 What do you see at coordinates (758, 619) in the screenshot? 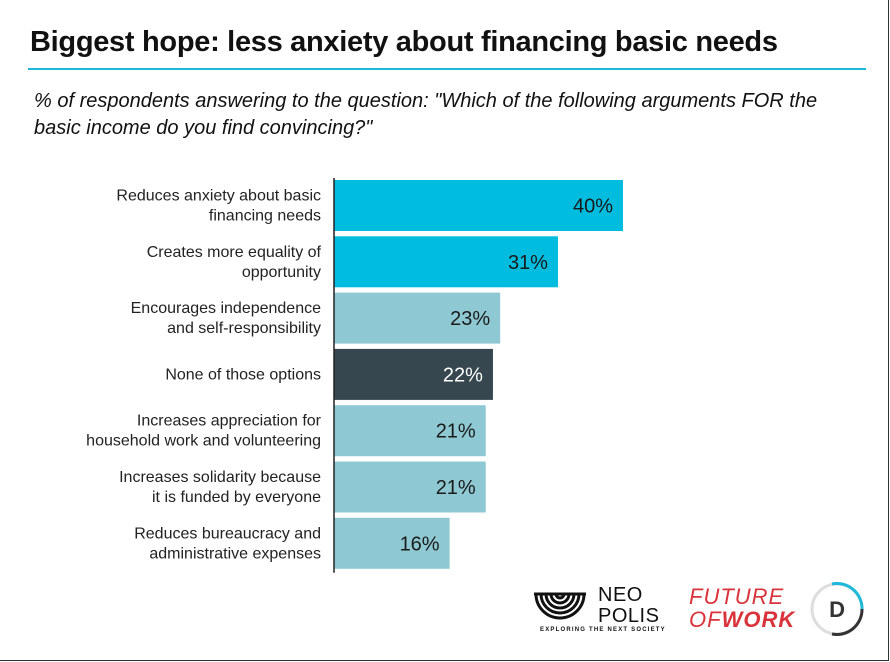
I see `fow-line2-work: WORK` at bounding box center [758, 619].